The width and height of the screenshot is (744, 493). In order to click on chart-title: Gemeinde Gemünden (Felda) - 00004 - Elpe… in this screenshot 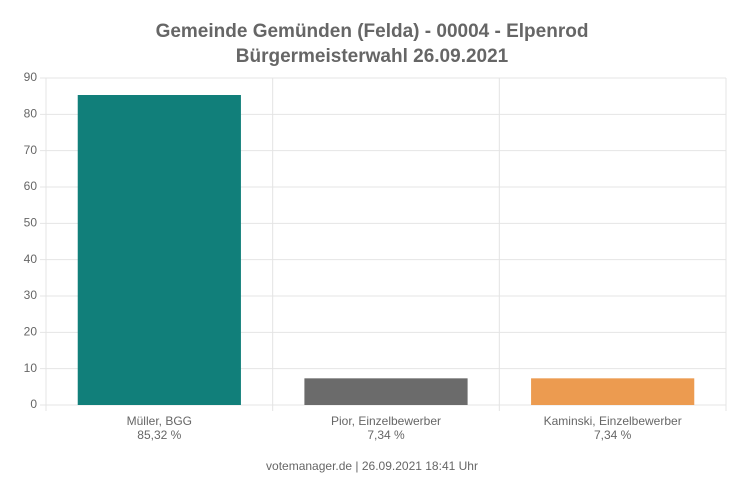, I will do `click(372, 31)`.